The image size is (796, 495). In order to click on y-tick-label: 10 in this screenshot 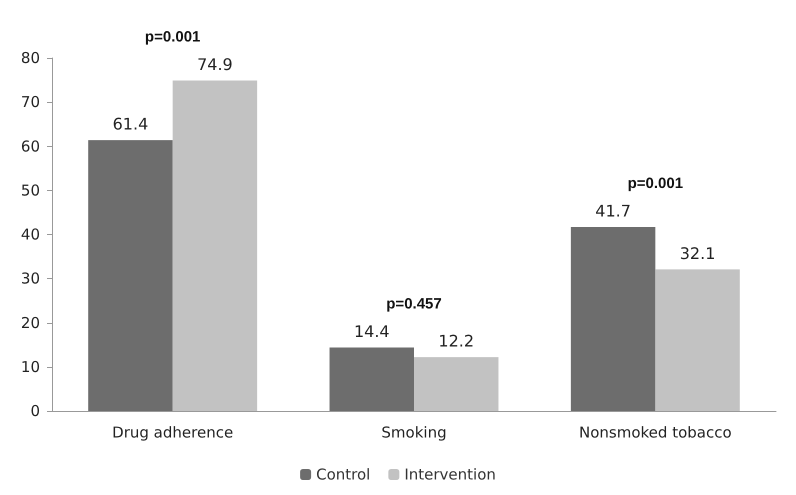, I will do `click(30, 367)`.